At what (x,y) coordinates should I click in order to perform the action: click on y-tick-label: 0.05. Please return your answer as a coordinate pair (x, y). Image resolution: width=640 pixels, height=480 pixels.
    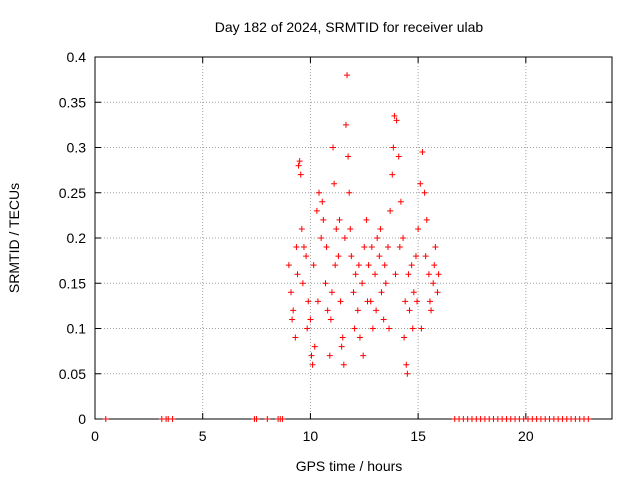
    Looking at the image, I should click on (72, 374).